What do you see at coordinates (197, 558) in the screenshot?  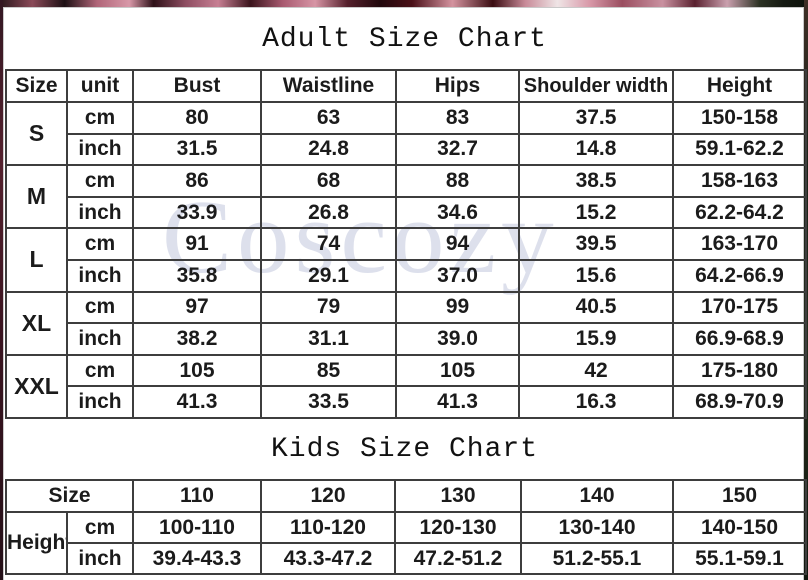 I see `value-cell: 39.4-43.3` at bounding box center [197, 558].